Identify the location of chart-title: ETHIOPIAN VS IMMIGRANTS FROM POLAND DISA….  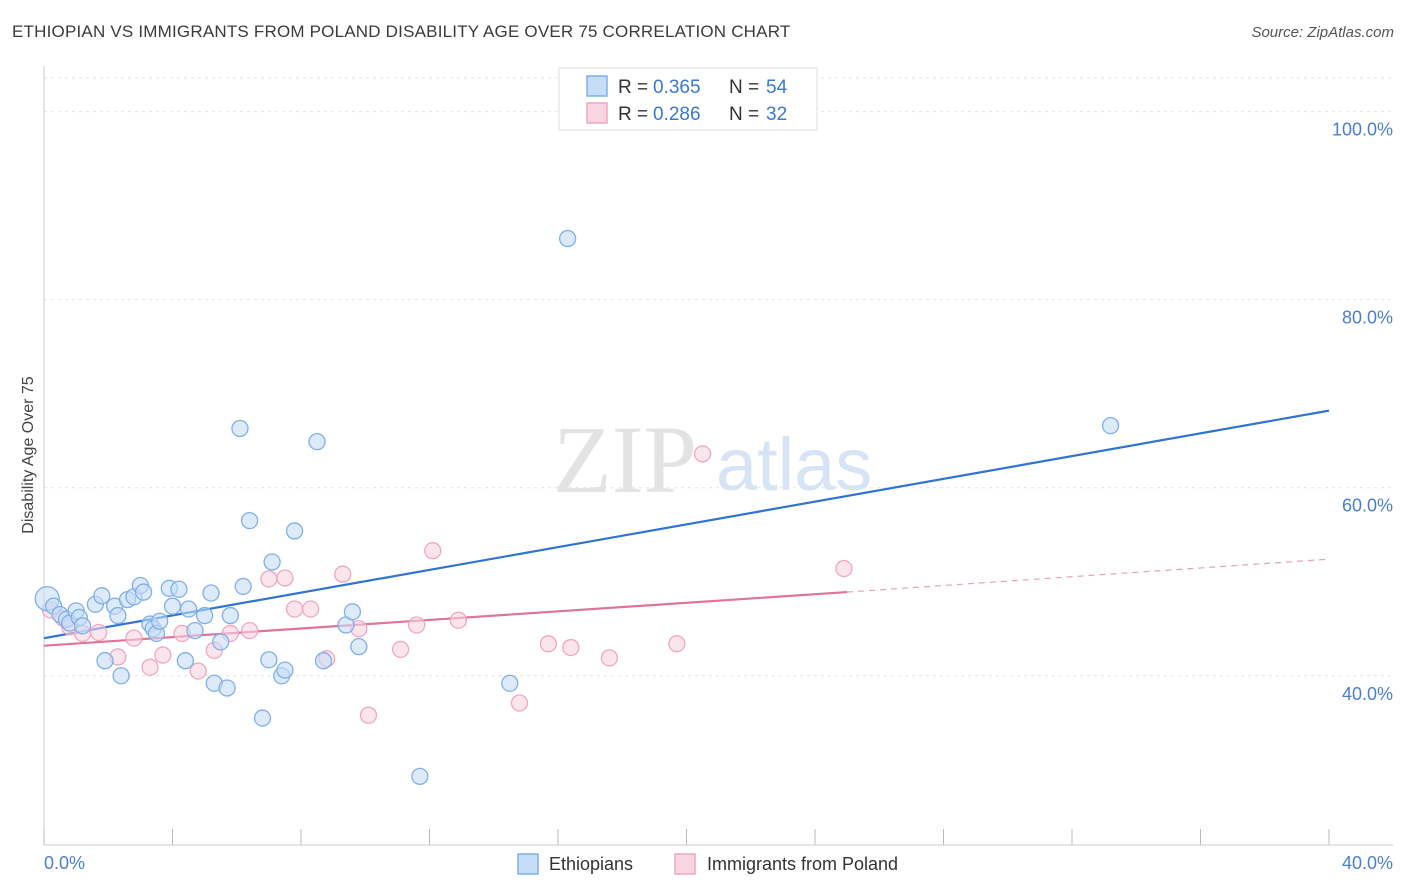
(401, 31).